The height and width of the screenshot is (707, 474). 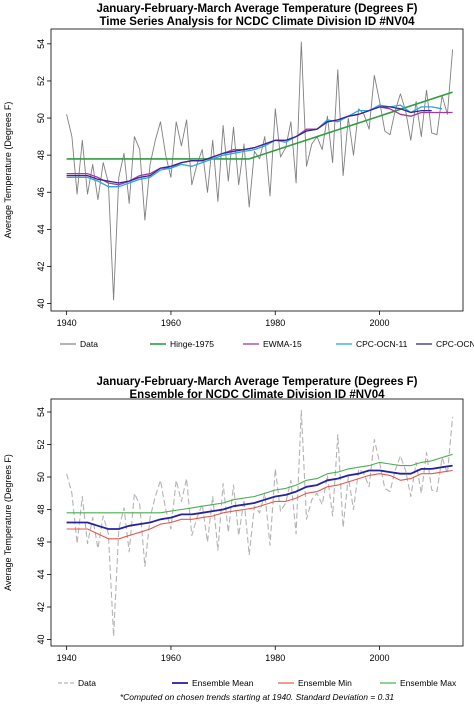 What do you see at coordinates (192, 344) in the screenshot?
I see `legend-label: Hinge-1975` at bounding box center [192, 344].